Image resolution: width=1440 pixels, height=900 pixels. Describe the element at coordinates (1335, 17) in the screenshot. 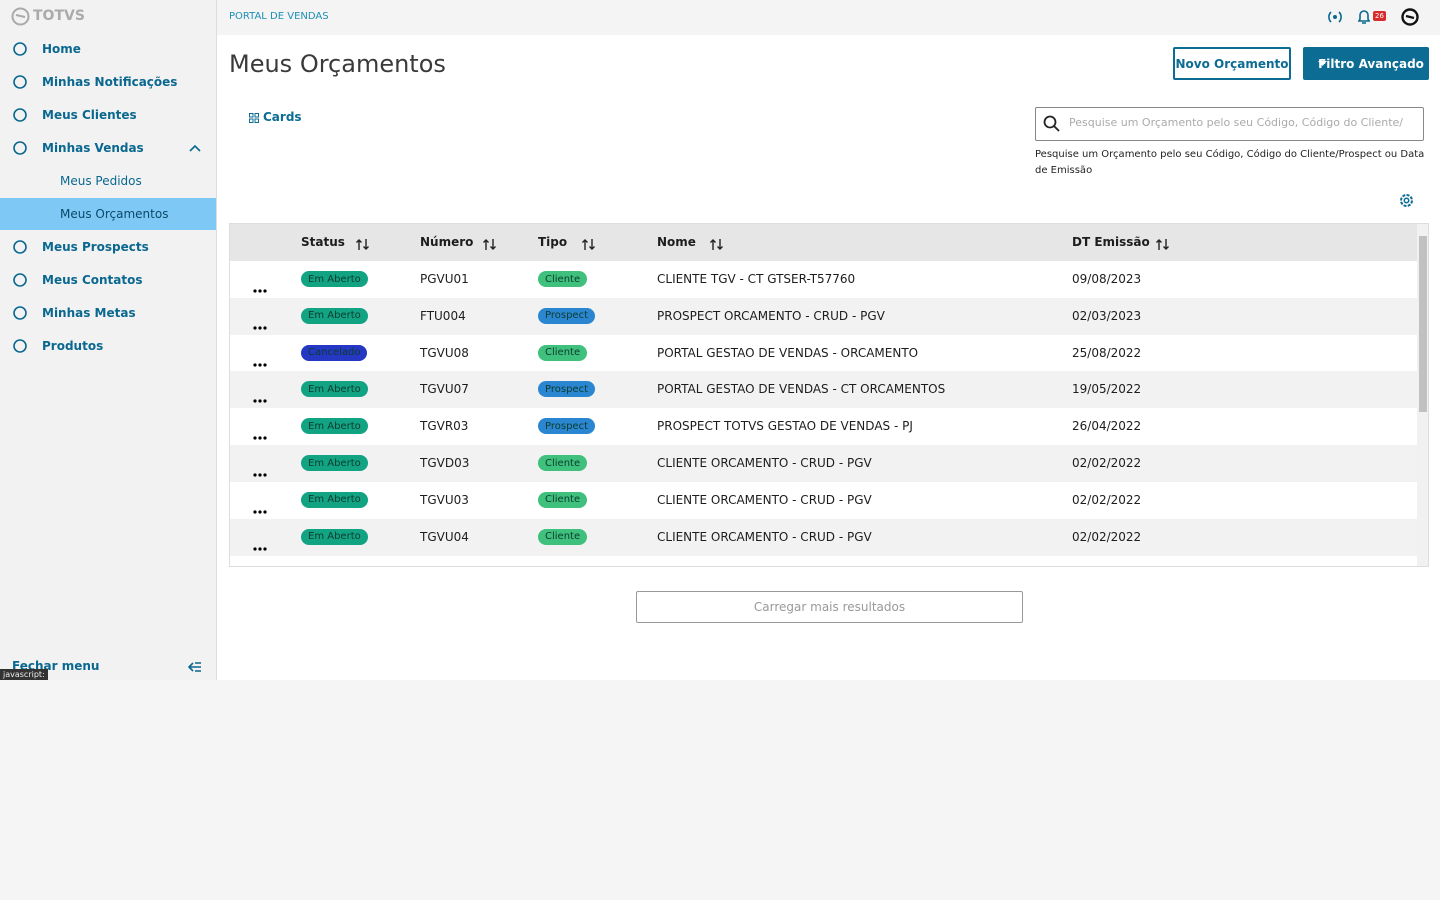

I see `signal-icon` at that location.